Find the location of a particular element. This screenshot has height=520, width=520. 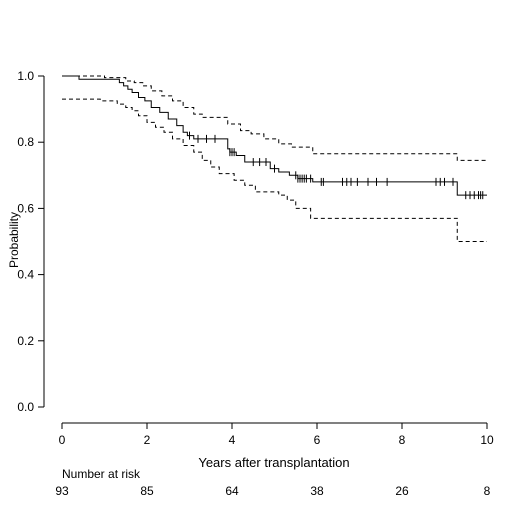

y-tick-label: 0.6 is located at coordinates (25, 208).